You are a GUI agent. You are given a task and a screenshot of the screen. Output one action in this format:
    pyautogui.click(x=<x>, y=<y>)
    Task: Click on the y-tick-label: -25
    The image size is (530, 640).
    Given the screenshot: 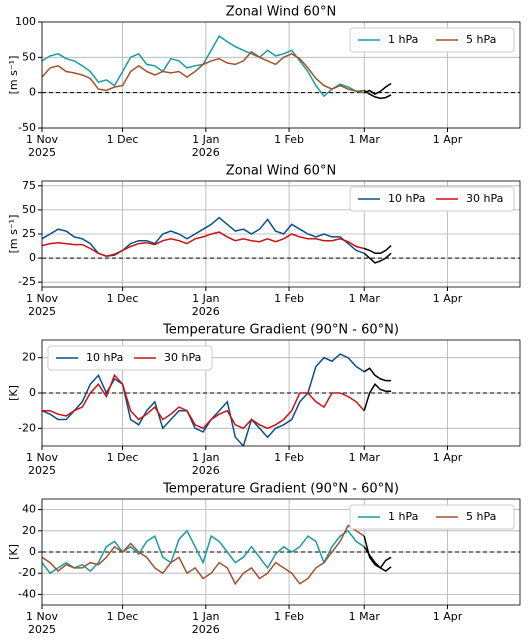 What is the action you would take?
    pyautogui.click(x=27, y=281)
    